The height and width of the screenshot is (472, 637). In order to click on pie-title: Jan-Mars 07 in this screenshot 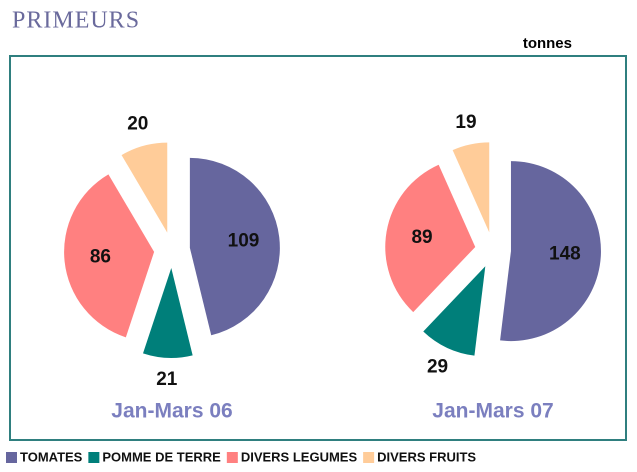, I will do `click(492, 411)`.